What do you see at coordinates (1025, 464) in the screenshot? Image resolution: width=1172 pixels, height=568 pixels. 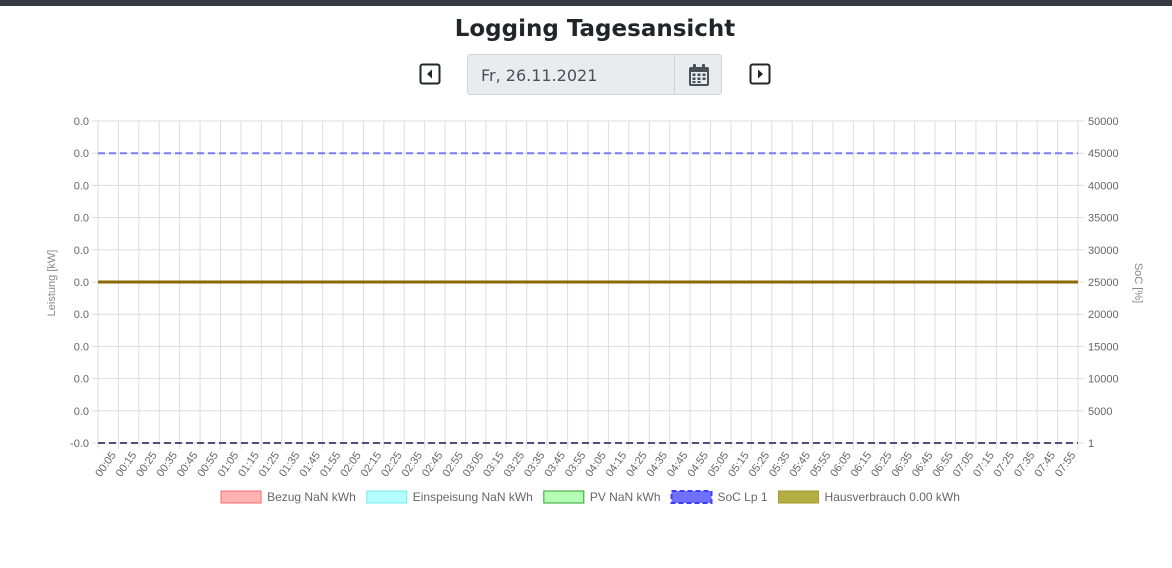 I see `x-tick-label: 07:35` at bounding box center [1025, 464].